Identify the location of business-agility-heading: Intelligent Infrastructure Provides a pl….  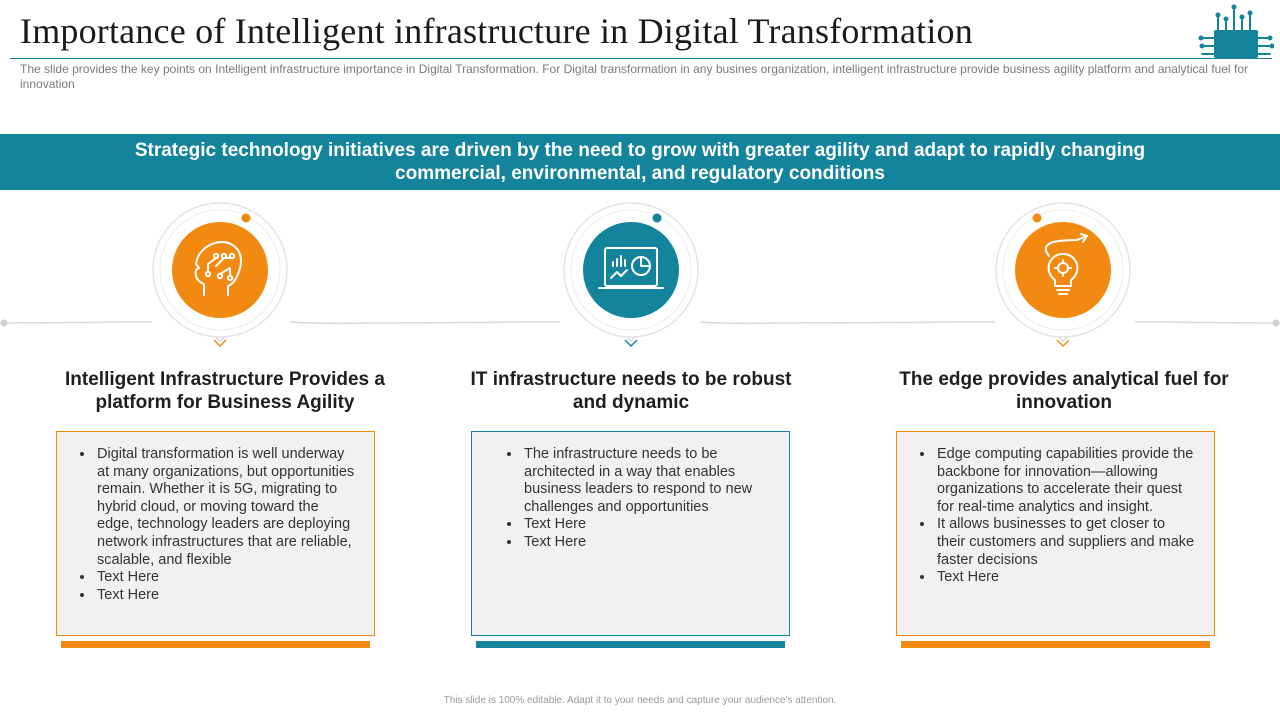
(225, 391).